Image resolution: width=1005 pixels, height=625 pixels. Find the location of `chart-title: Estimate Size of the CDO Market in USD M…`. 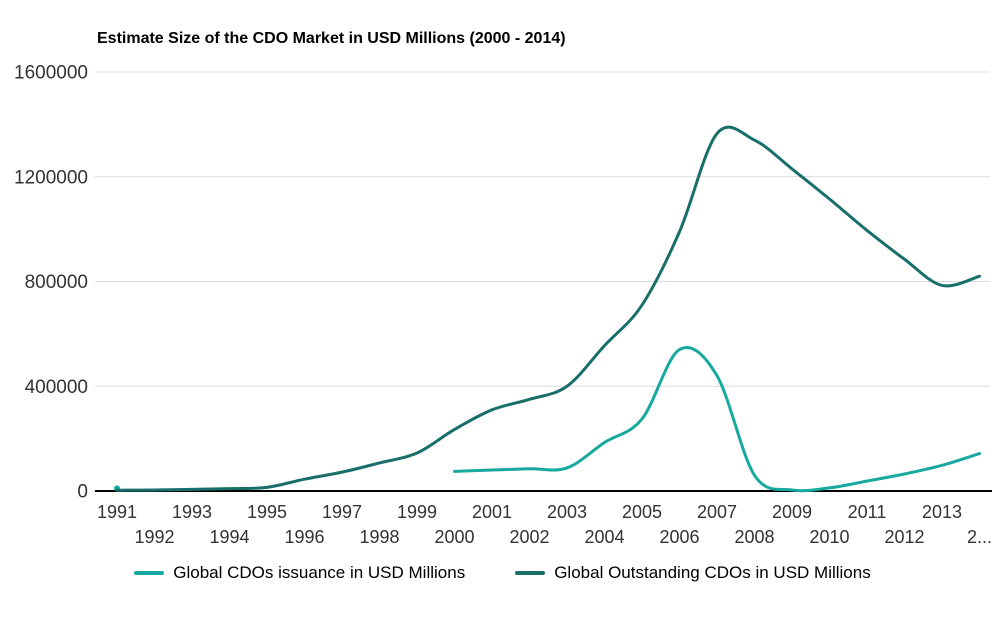

chart-title: Estimate Size of the CDO Market in USD M… is located at coordinates (331, 38).